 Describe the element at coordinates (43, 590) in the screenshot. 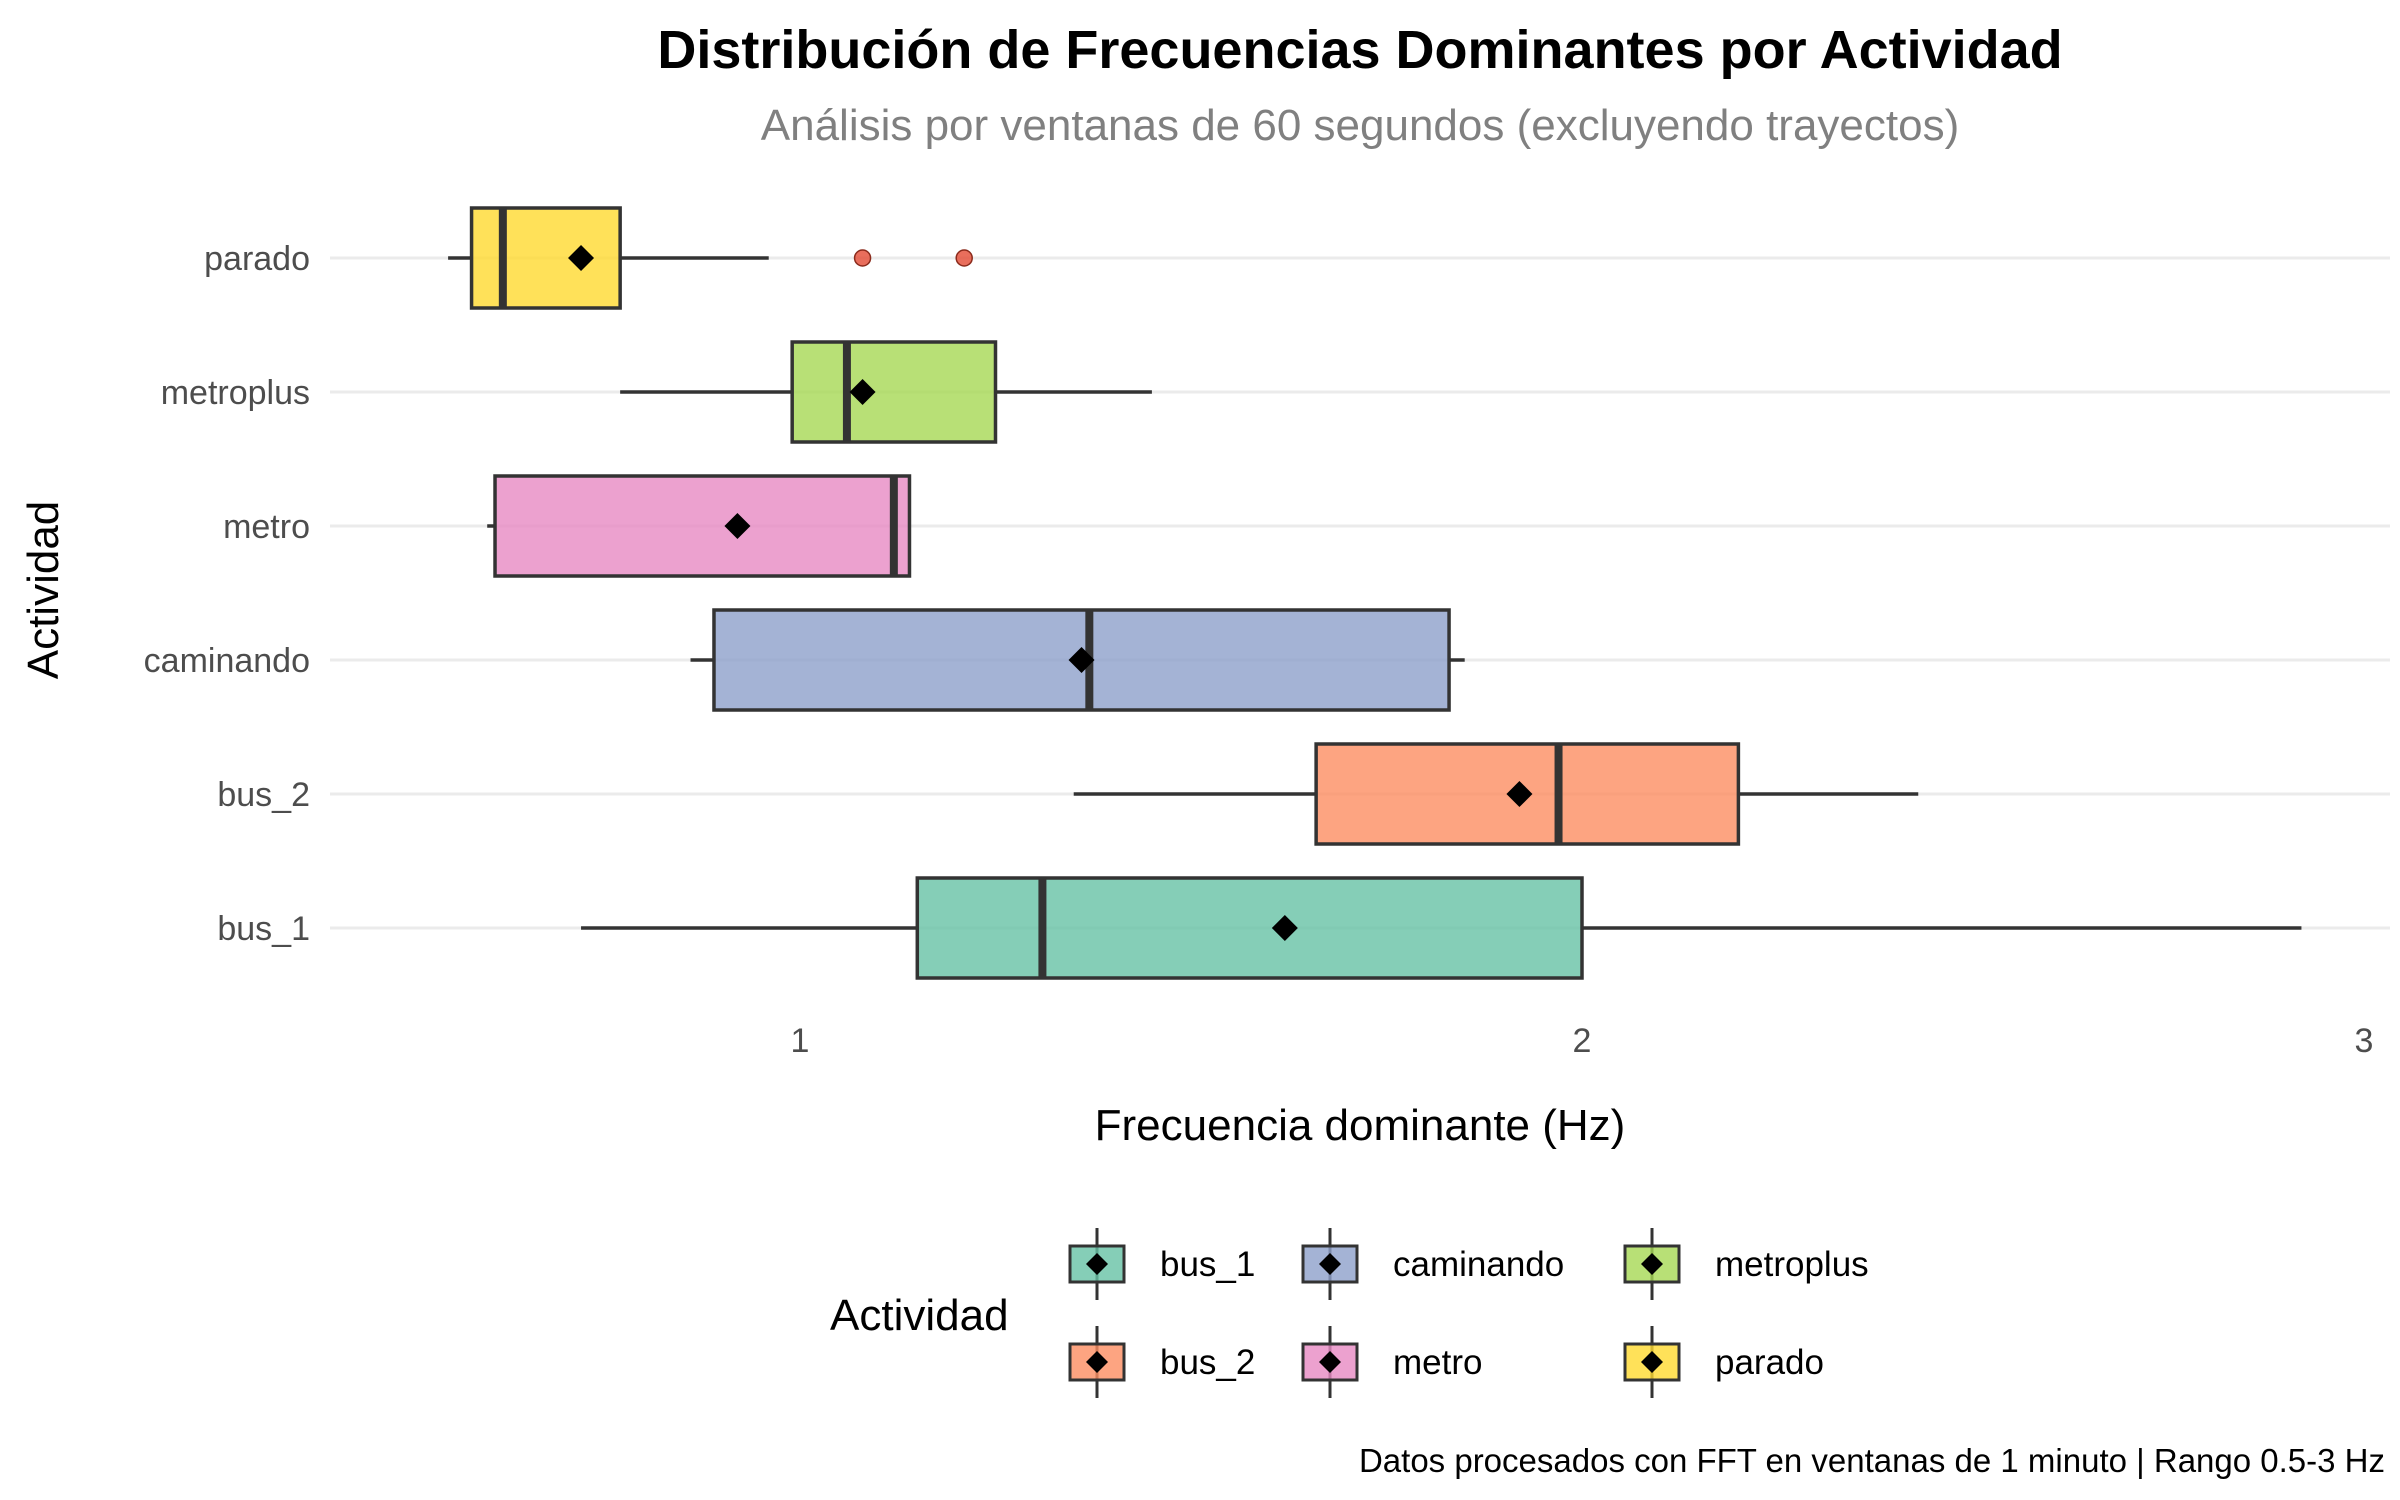

I see `y-axis-title: Actividad` at that location.